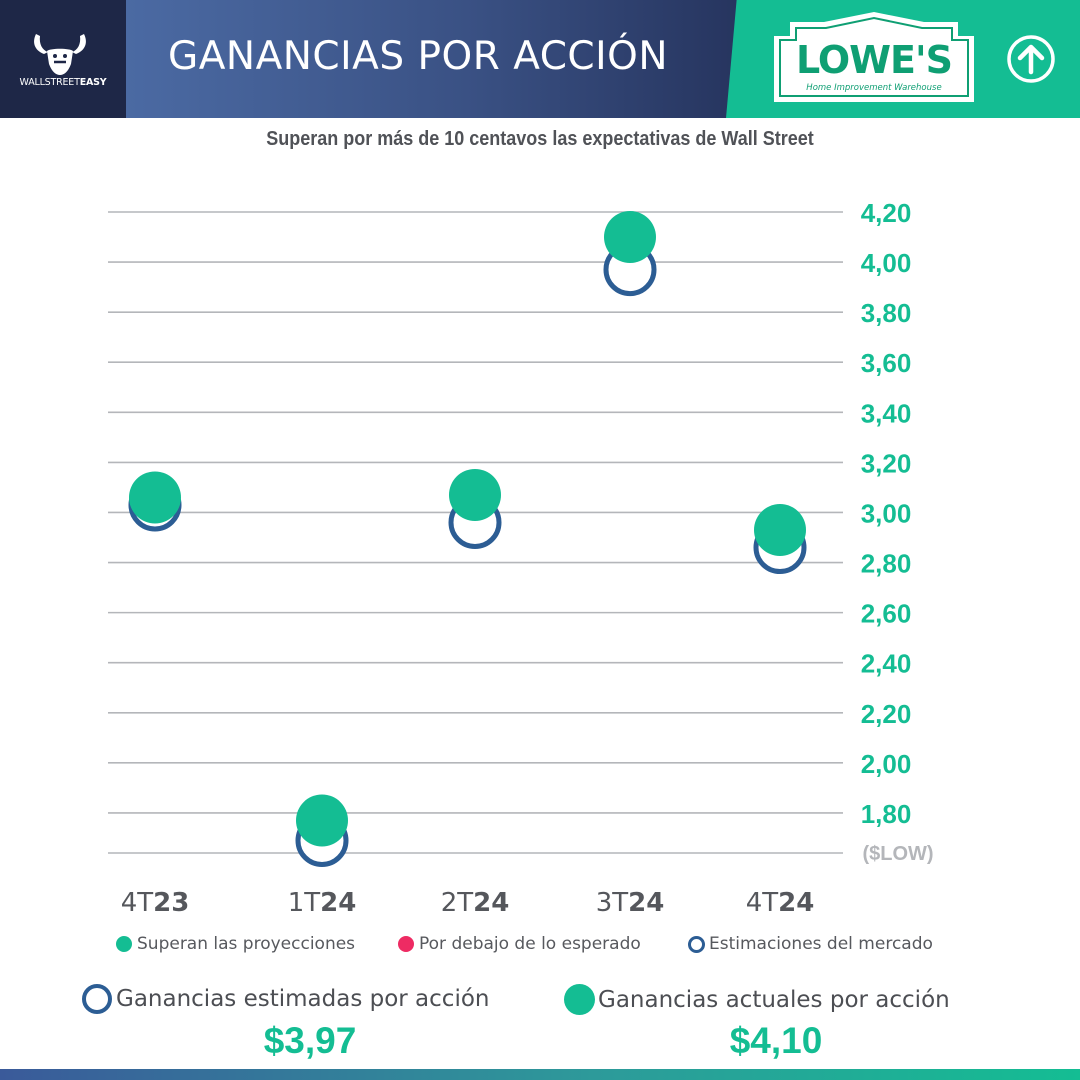 The image size is (1080, 1080). What do you see at coordinates (886, 313) in the screenshot?
I see `y-tick-label: 3,80` at bounding box center [886, 313].